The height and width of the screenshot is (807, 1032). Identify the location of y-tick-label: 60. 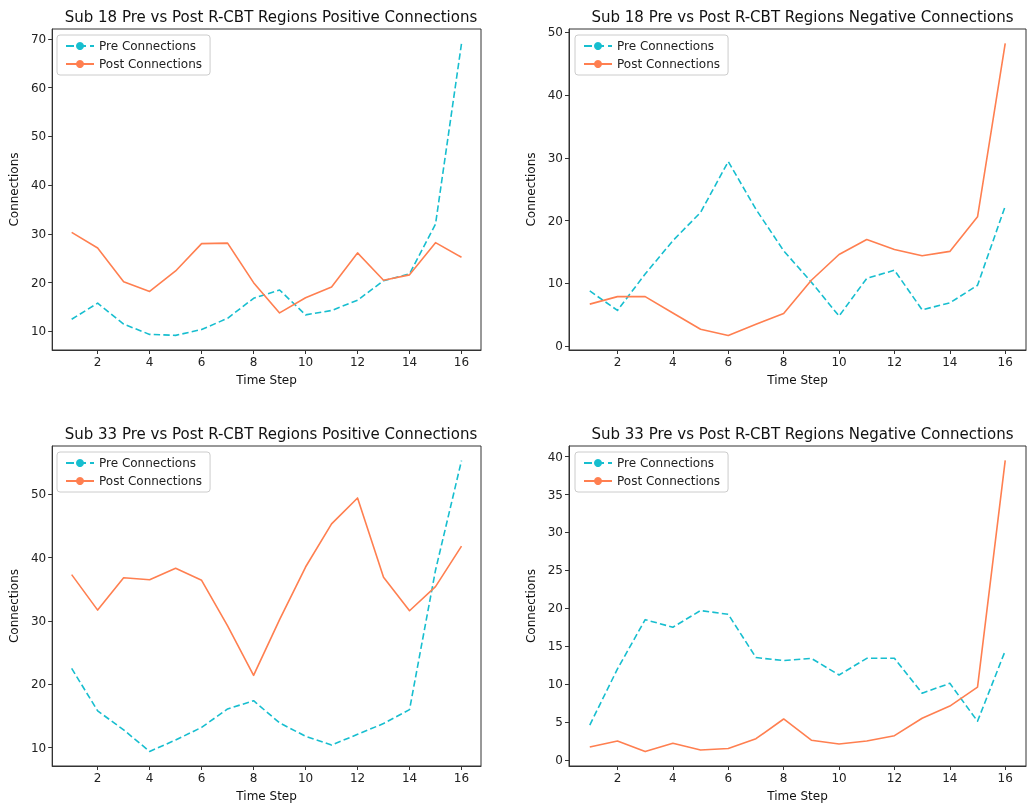
(38, 87).